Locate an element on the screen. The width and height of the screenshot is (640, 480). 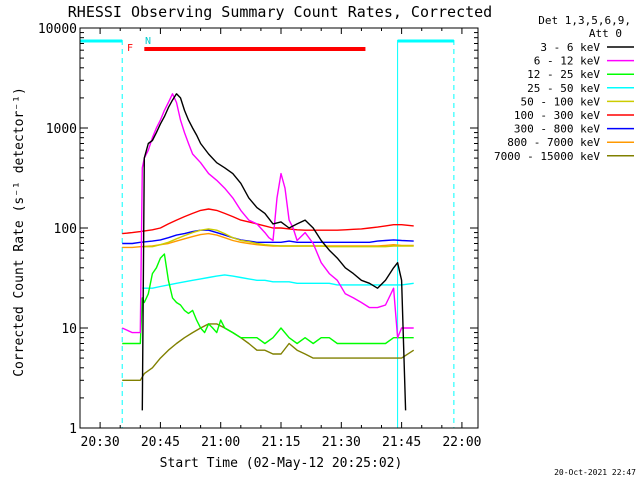
y-tick-label: 10000 is located at coordinates (57, 29).